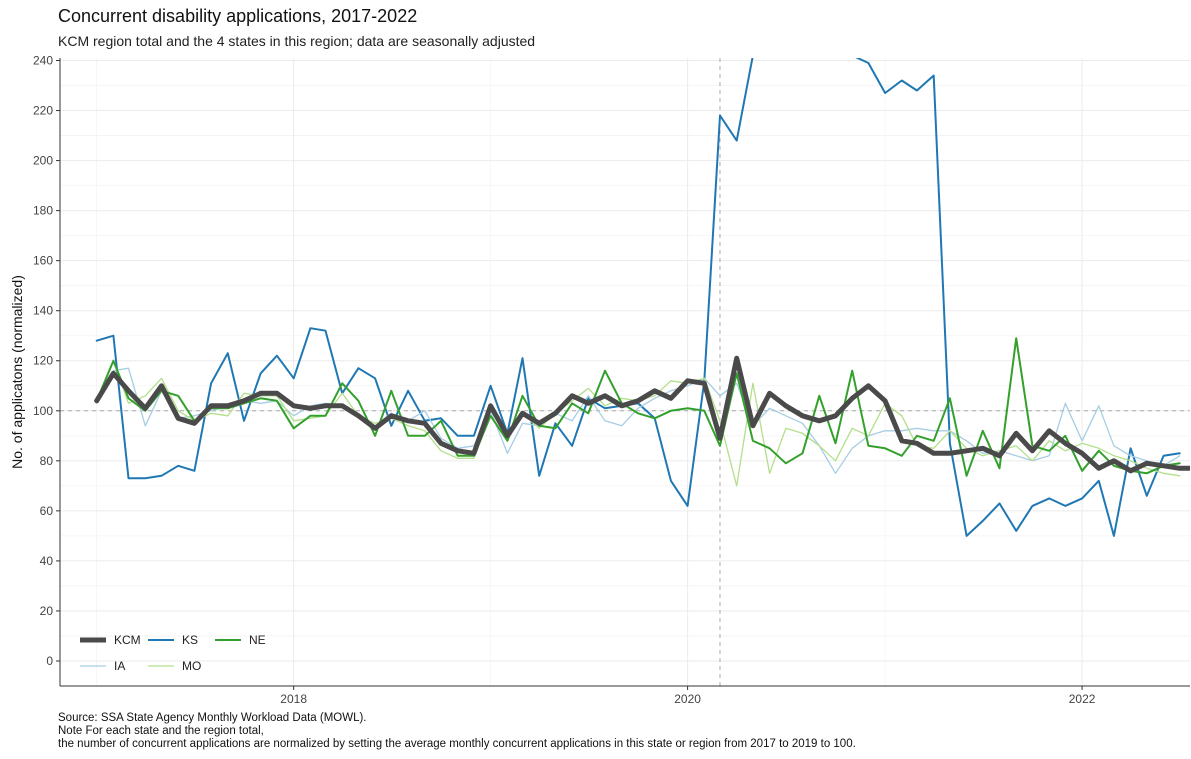 This screenshot has height=759, width=1191. What do you see at coordinates (127, 640) in the screenshot?
I see `legend-label: KCM` at bounding box center [127, 640].